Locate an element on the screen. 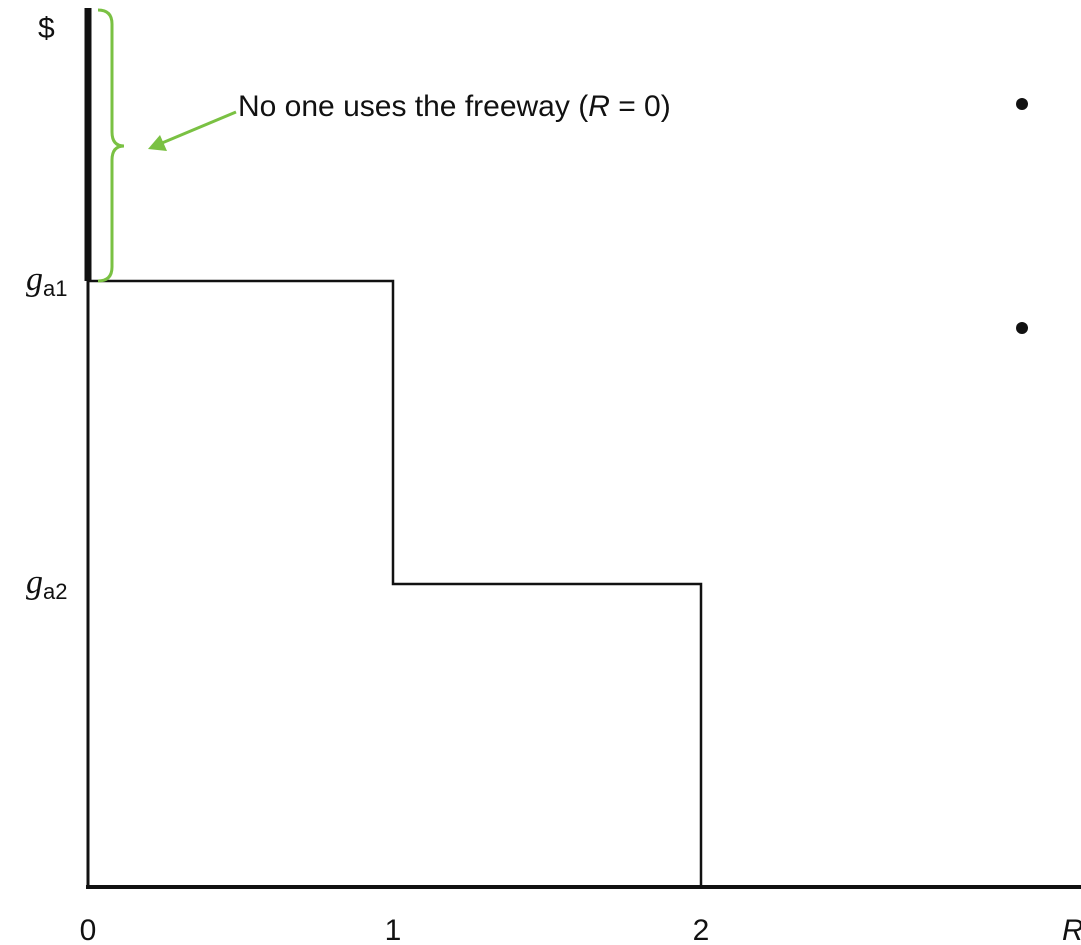 This screenshot has height=945, width=1081. annotation: No one uses the freeway (R = 0) is located at coordinates (454, 106).